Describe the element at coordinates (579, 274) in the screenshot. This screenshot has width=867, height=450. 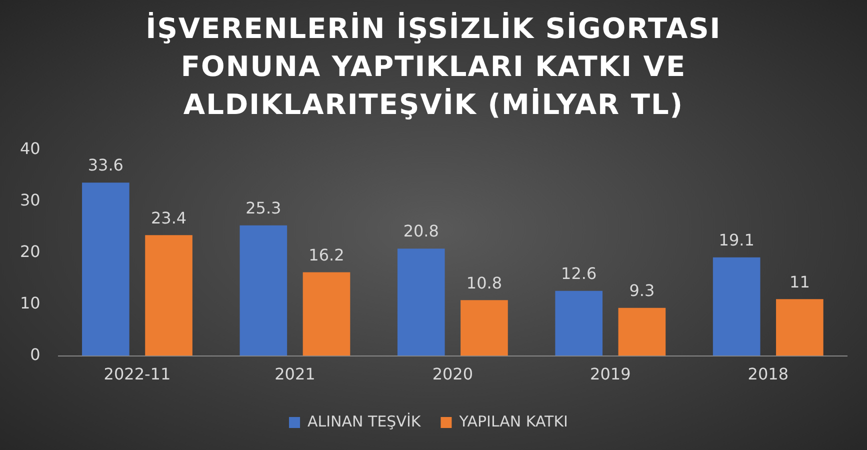
I see `data-label: 12.6` at that location.